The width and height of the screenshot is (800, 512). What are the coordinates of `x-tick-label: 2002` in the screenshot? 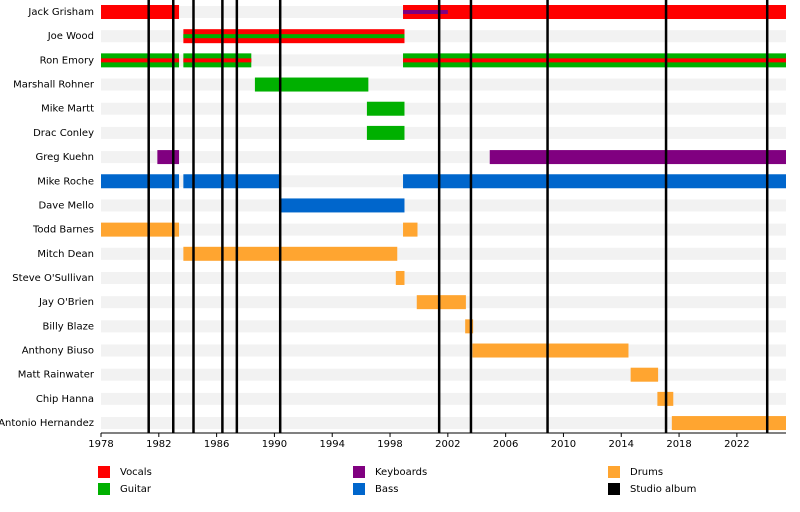 It's located at (447, 444).